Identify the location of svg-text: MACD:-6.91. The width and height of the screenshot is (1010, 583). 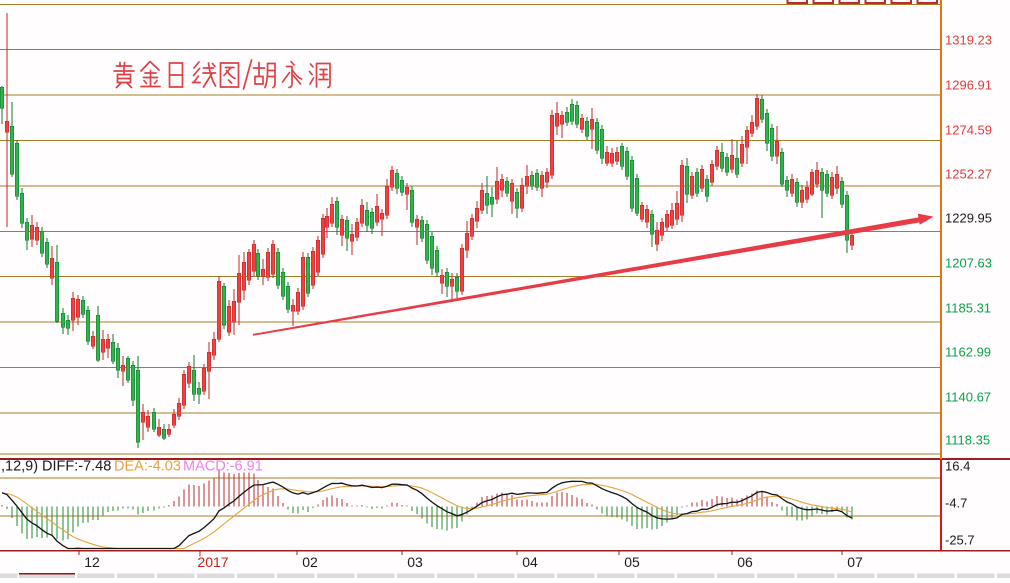
(223, 467).